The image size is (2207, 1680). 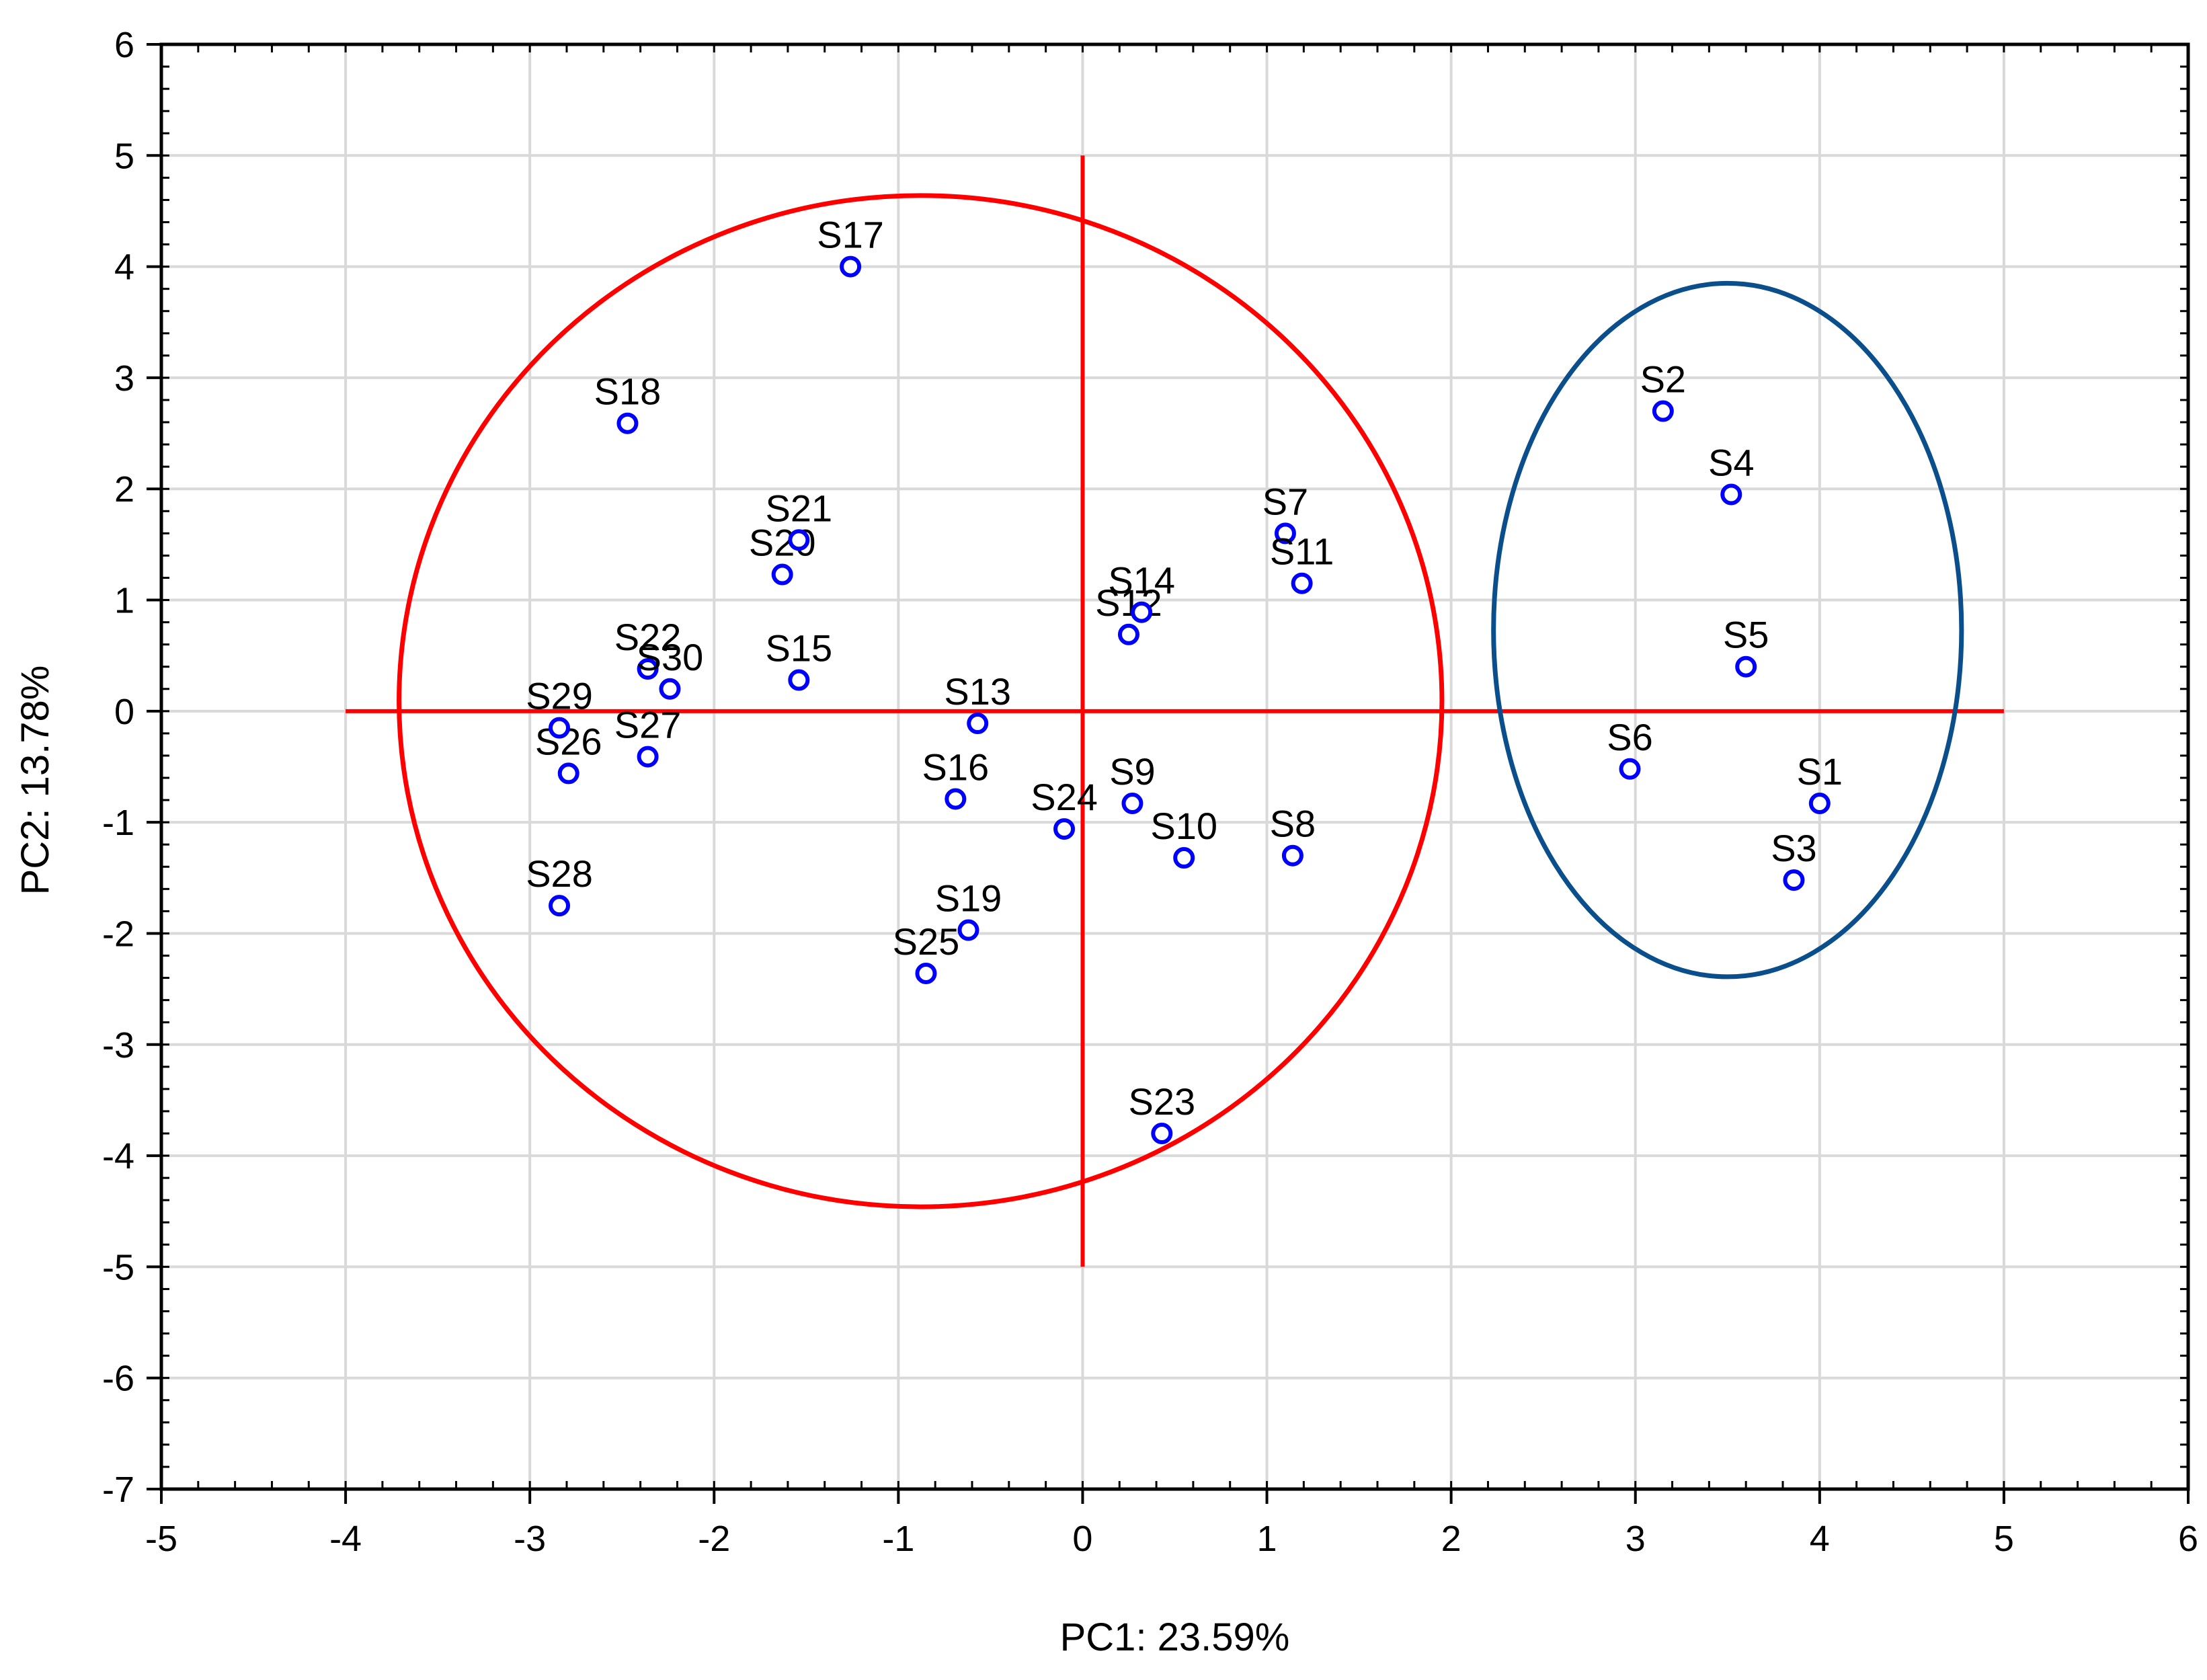 I want to click on x-axis-ticks: -5 -4 -3 -2 -1 0 1 2 3 4 5 6, so click(x=1171, y=1524).